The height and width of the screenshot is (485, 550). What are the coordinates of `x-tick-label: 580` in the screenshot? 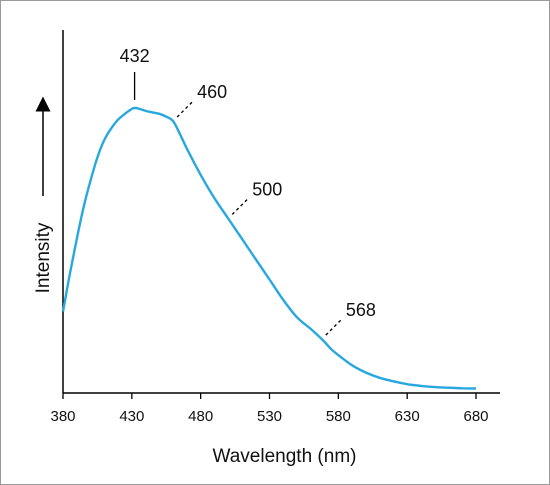 It's located at (338, 416).